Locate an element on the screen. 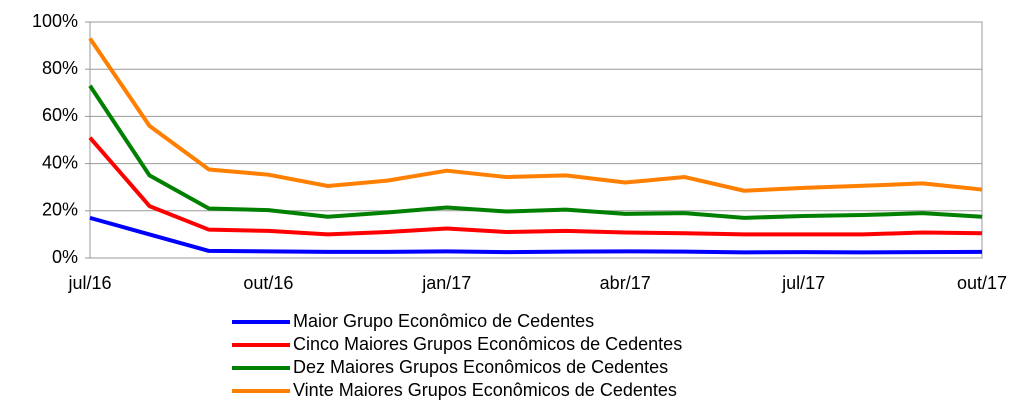 The height and width of the screenshot is (412, 1016). x-tick-label: abr/17 is located at coordinates (625, 283).